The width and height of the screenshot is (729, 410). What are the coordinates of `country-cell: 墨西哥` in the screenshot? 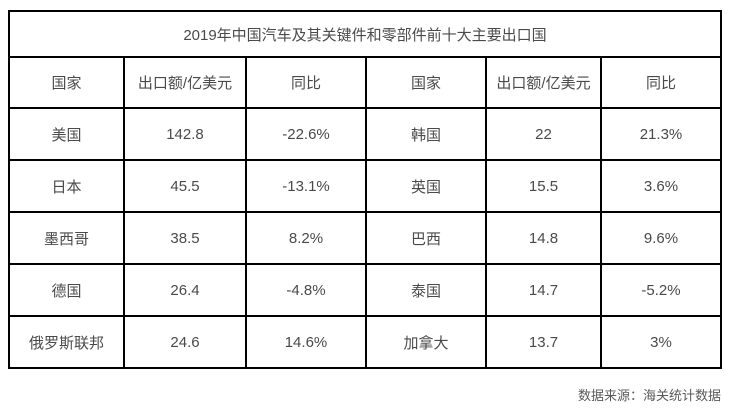 It's located at (66, 238).